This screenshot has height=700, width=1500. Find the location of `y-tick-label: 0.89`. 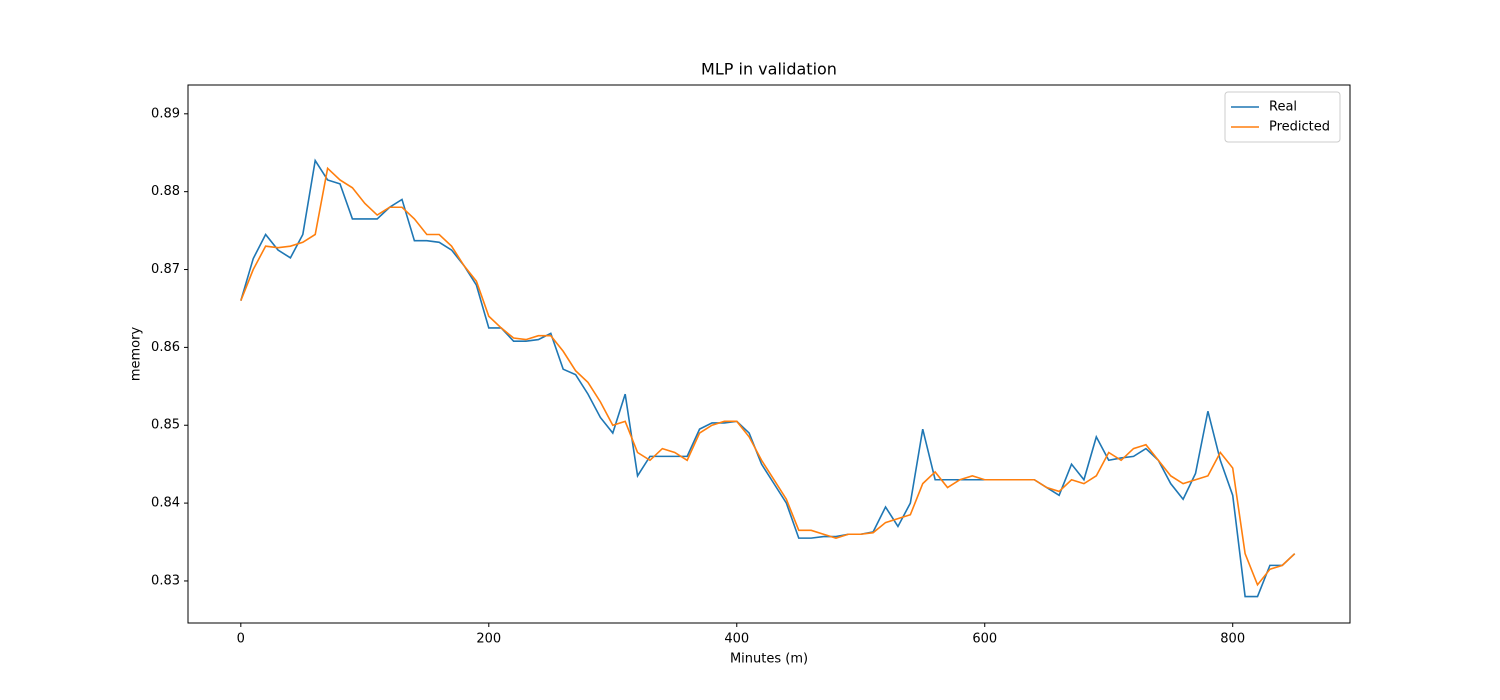

y-tick-label: 0.89 is located at coordinates (165, 113).